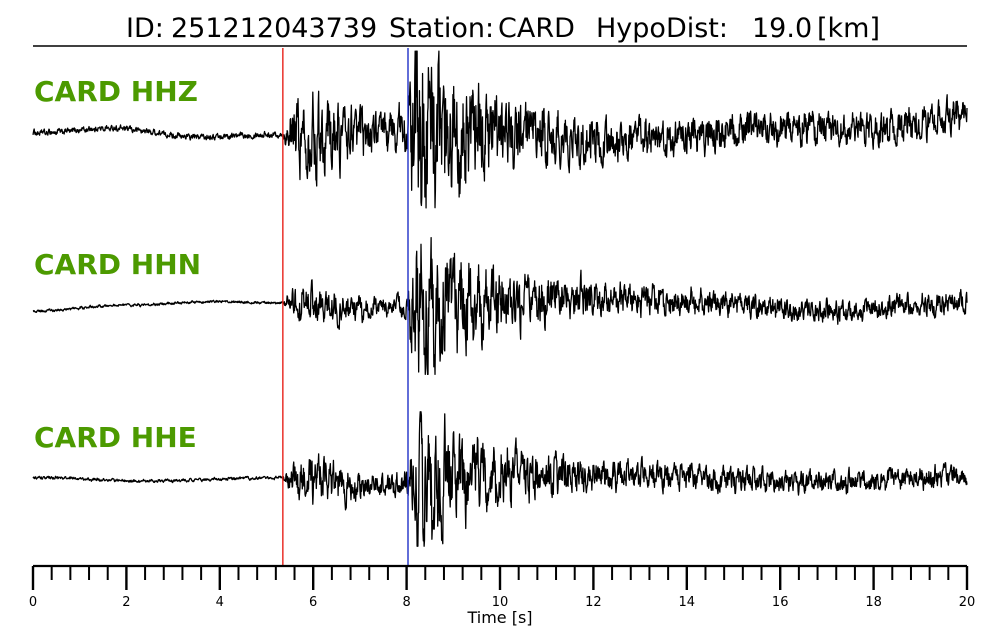 The width and height of the screenshot is (1000, 640). What do you see at coordinates (593, 602) in the screenshot?
I see `time-axis-tick-label: 12` at bounding box center [593, 602].